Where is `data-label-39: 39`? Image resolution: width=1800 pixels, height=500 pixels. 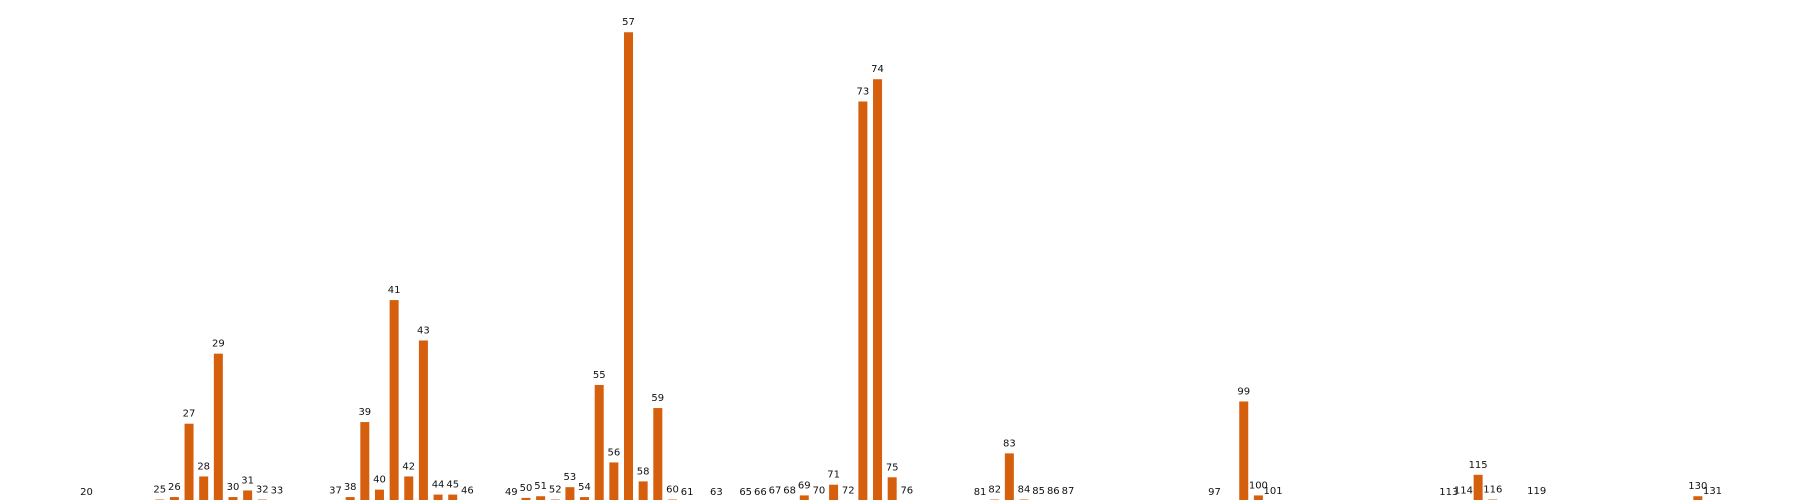 data-label-39: 39 is located at coordinates (364, 412).